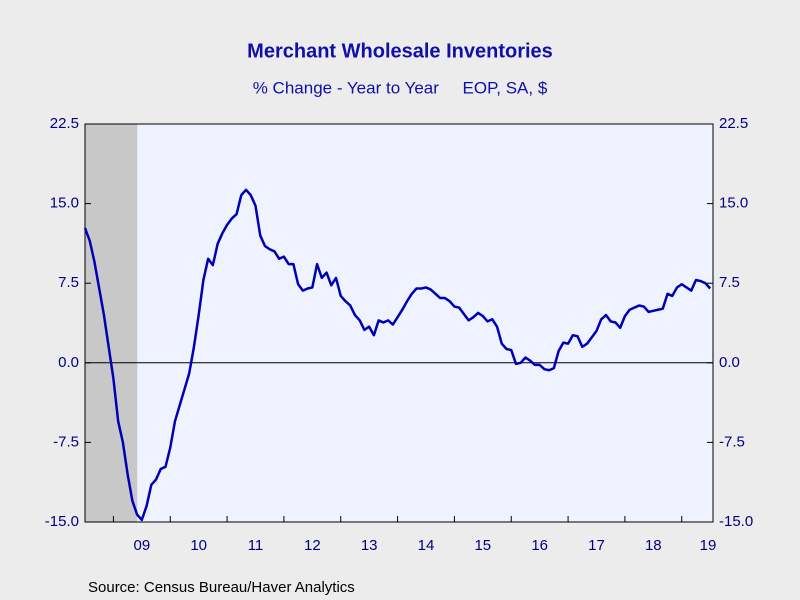 This screenshot has width=800, height=600. Describe the element at coordinates (68, 282) in the screenshot. I see `y-tick-label: 7.5` at that location.